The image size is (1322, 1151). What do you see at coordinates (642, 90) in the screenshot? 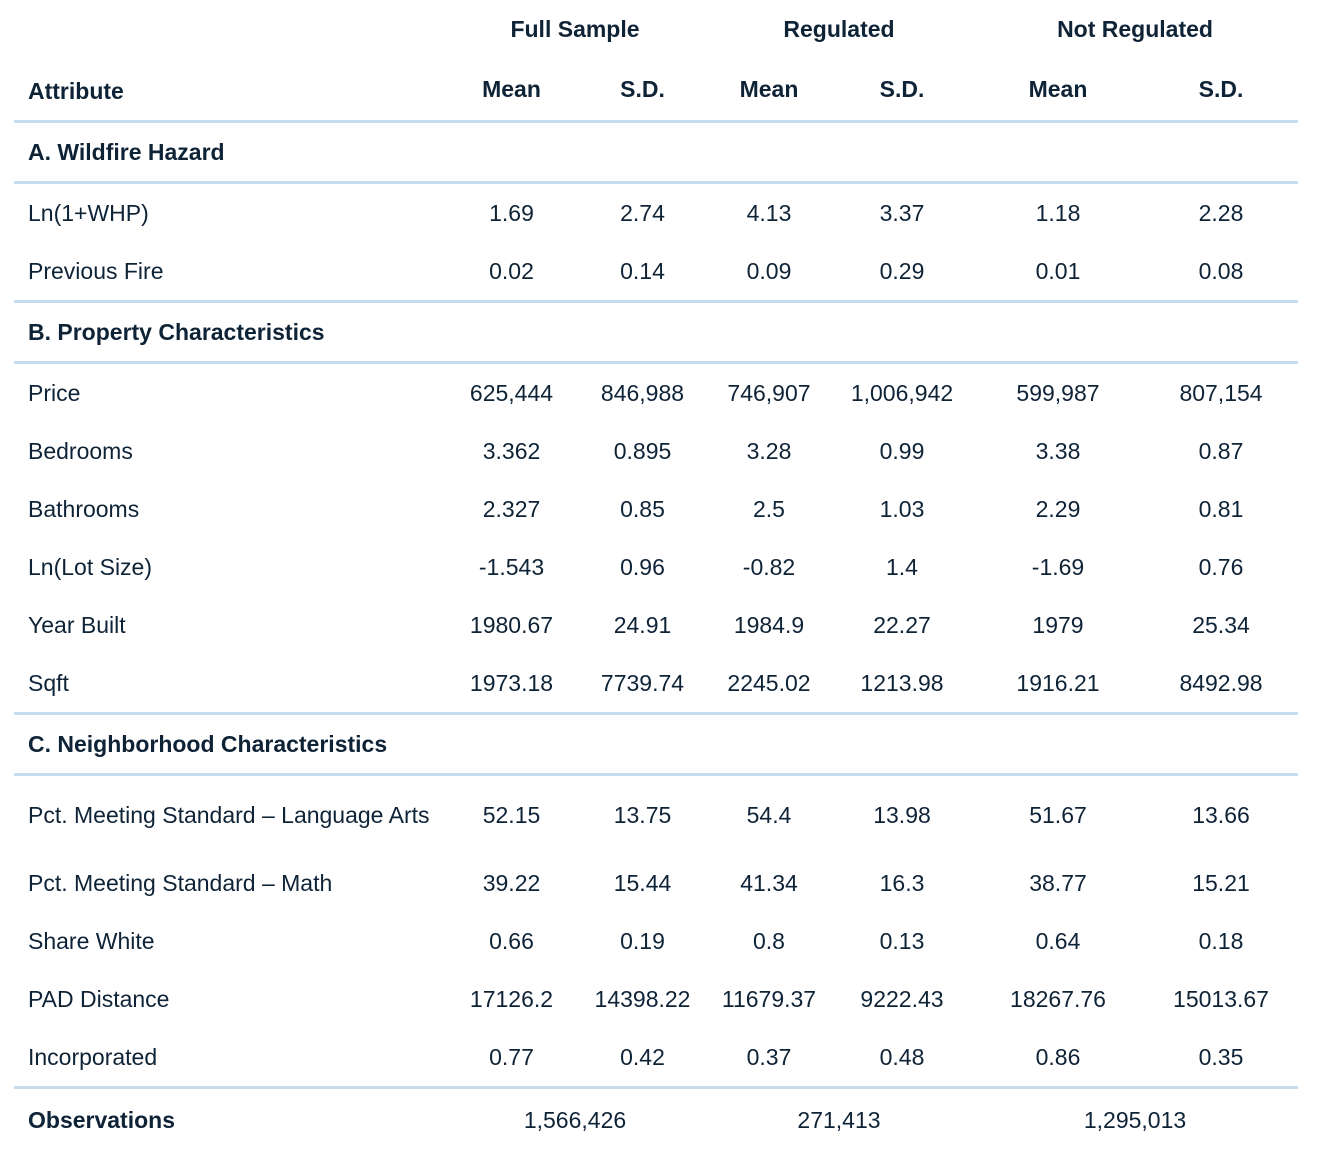
I see `column-header-full-sd: S.D.` at bounding box center [642, 90].